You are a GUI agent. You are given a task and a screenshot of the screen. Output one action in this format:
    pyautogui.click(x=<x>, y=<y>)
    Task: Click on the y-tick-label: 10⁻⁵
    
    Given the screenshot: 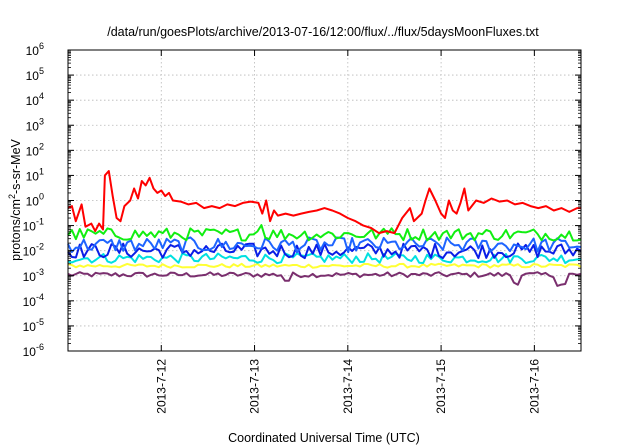 What is the action you would take?
    pyautogui.click(x=33, y=325)
    